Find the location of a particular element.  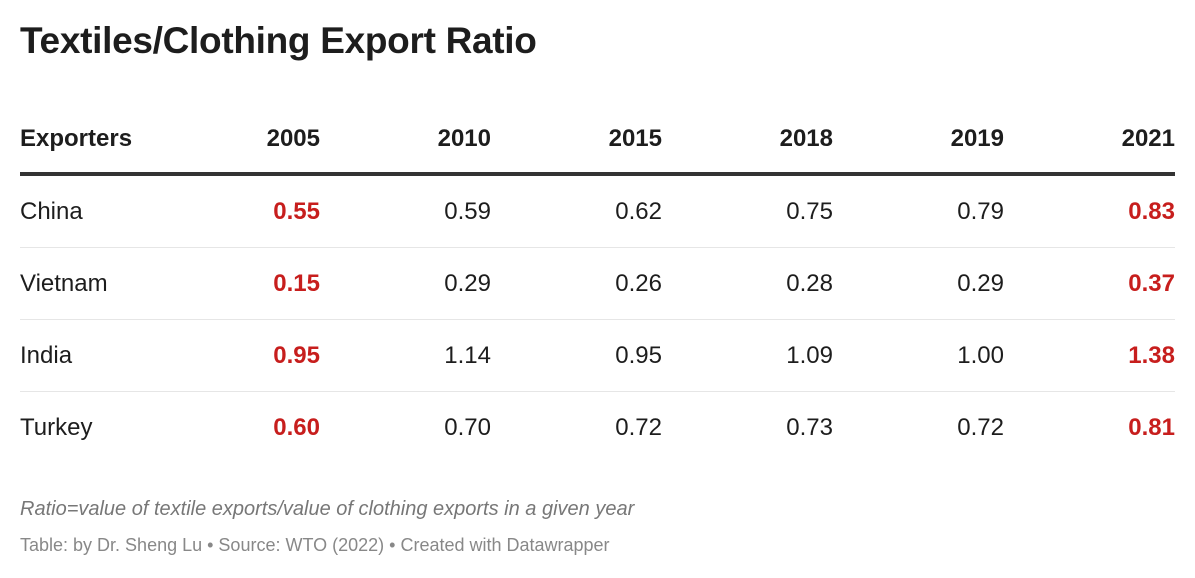

row-label: Turkey is located at coordinates (56, 427).